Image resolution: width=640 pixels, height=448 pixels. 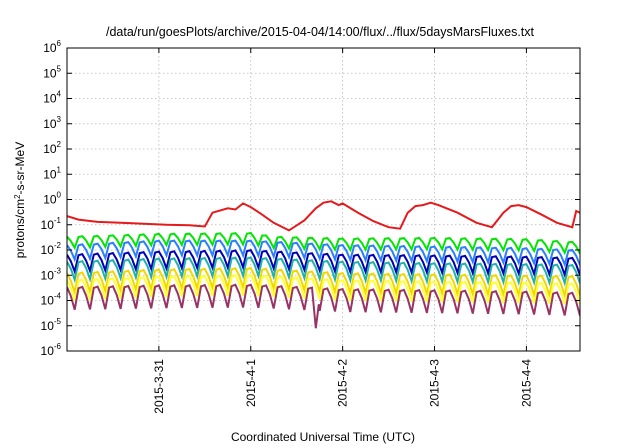 What do you see at coordinates (251, 383) in the screenshot?
I see `x-tick-label: 2015-4-1` at bounding box center [251, 383].